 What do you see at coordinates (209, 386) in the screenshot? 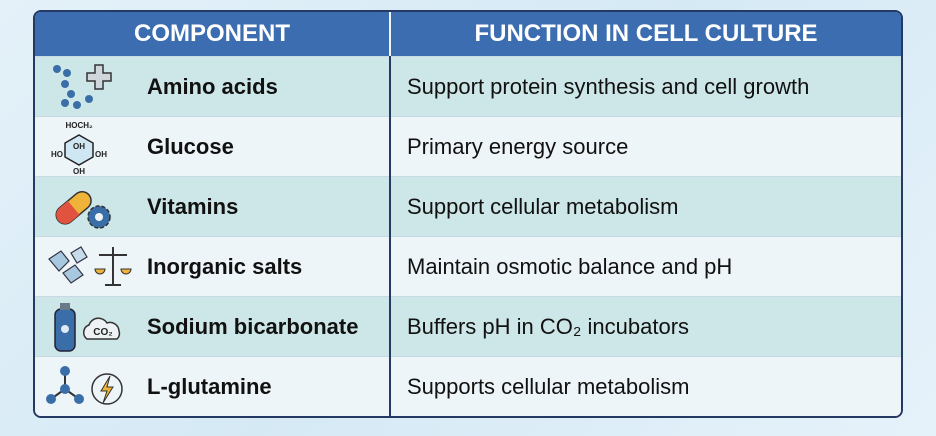
I see `component-cell: L-glutamine` at bounding box center [209, 386].